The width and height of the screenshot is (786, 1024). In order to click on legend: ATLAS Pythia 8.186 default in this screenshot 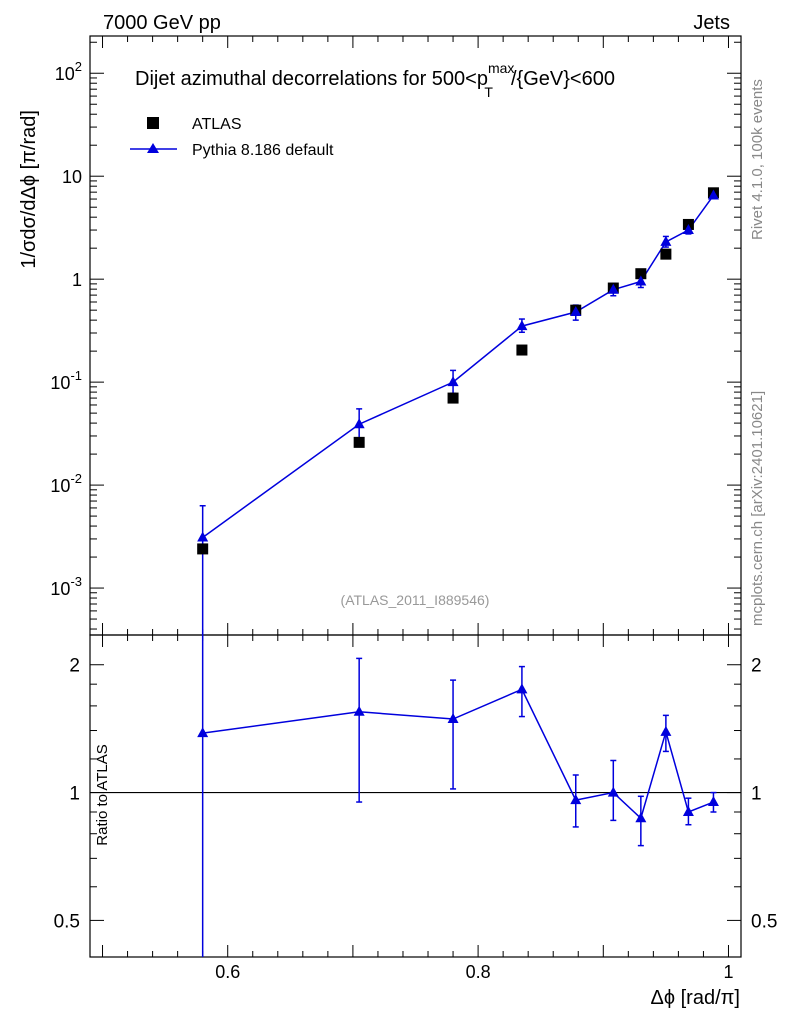, I will do `click(232, 137)`.